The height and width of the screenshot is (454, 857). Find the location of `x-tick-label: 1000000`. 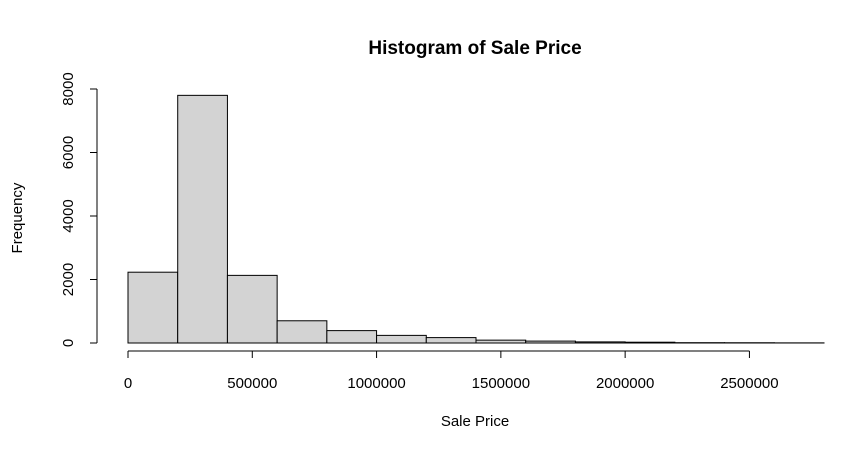

x-tick-label: 1000000 is located at coordinates (376, 383).